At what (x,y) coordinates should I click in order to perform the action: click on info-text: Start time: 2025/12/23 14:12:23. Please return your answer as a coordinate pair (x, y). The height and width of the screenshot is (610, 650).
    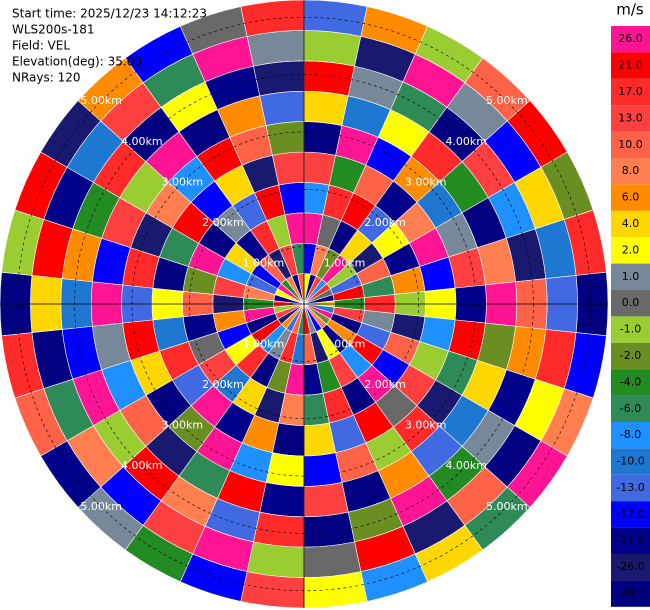
    Looking at the image, I should click on (109, 14).